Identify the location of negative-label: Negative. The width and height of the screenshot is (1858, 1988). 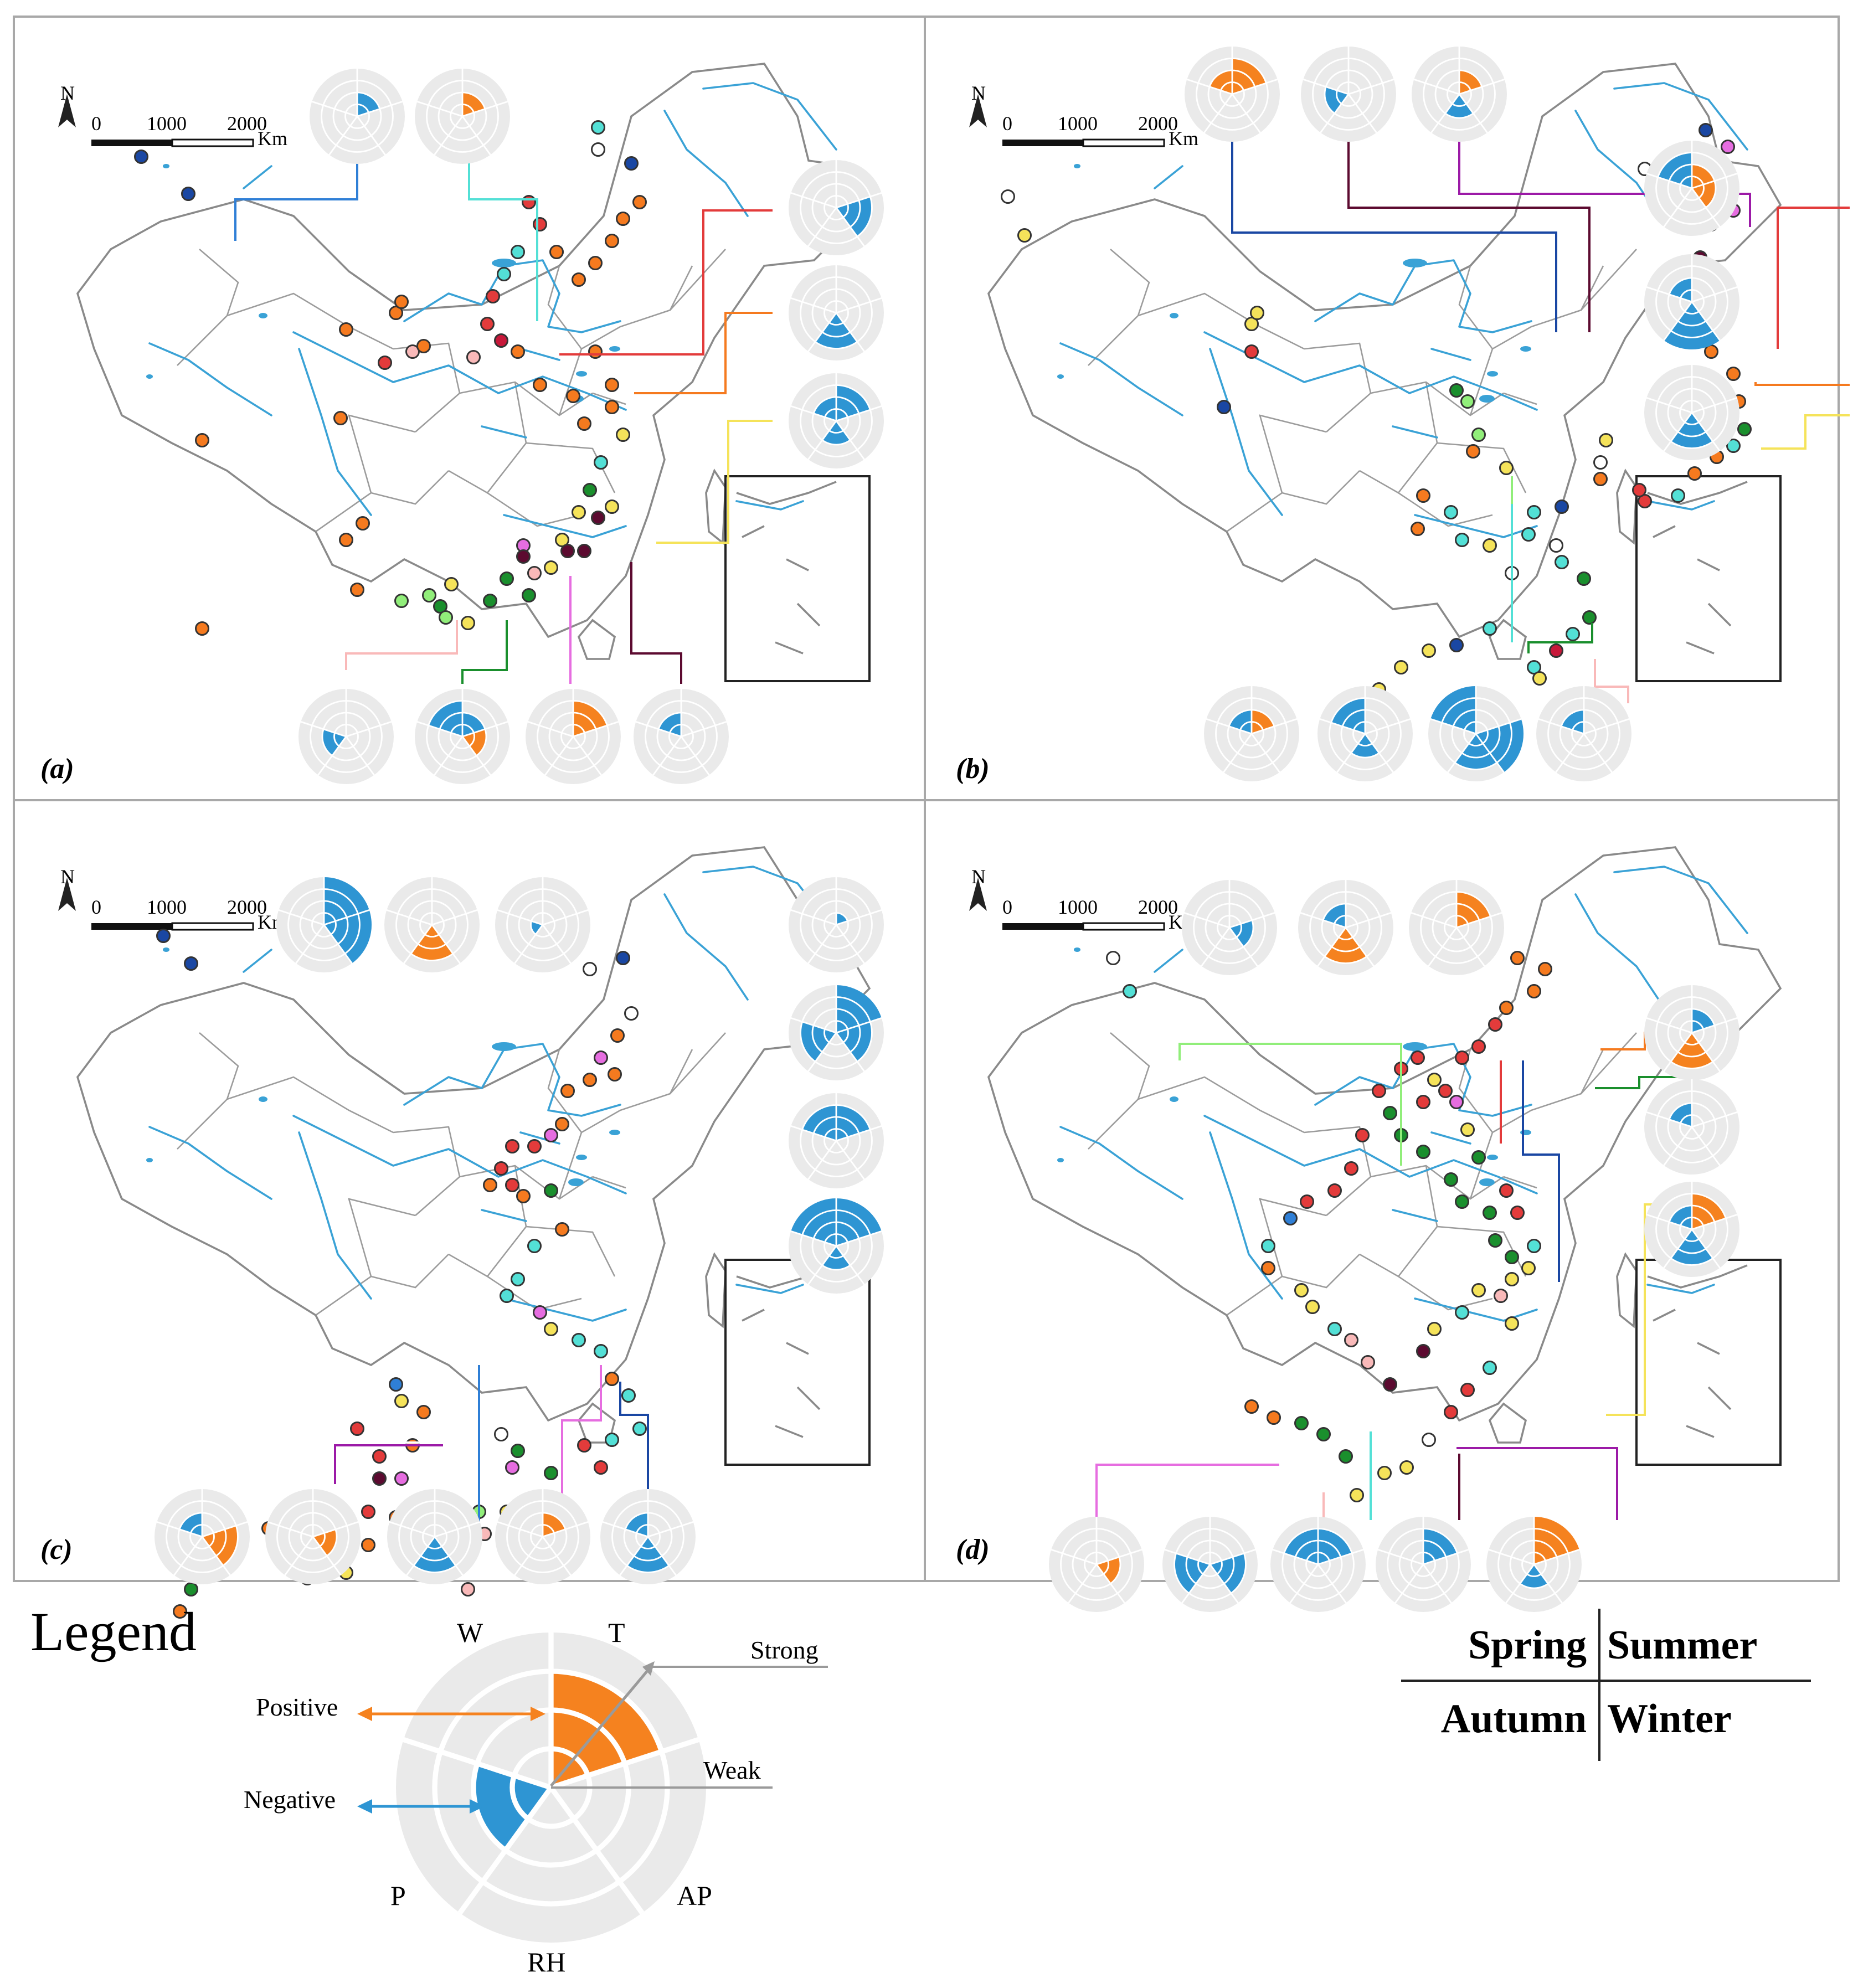
(290, 1800).